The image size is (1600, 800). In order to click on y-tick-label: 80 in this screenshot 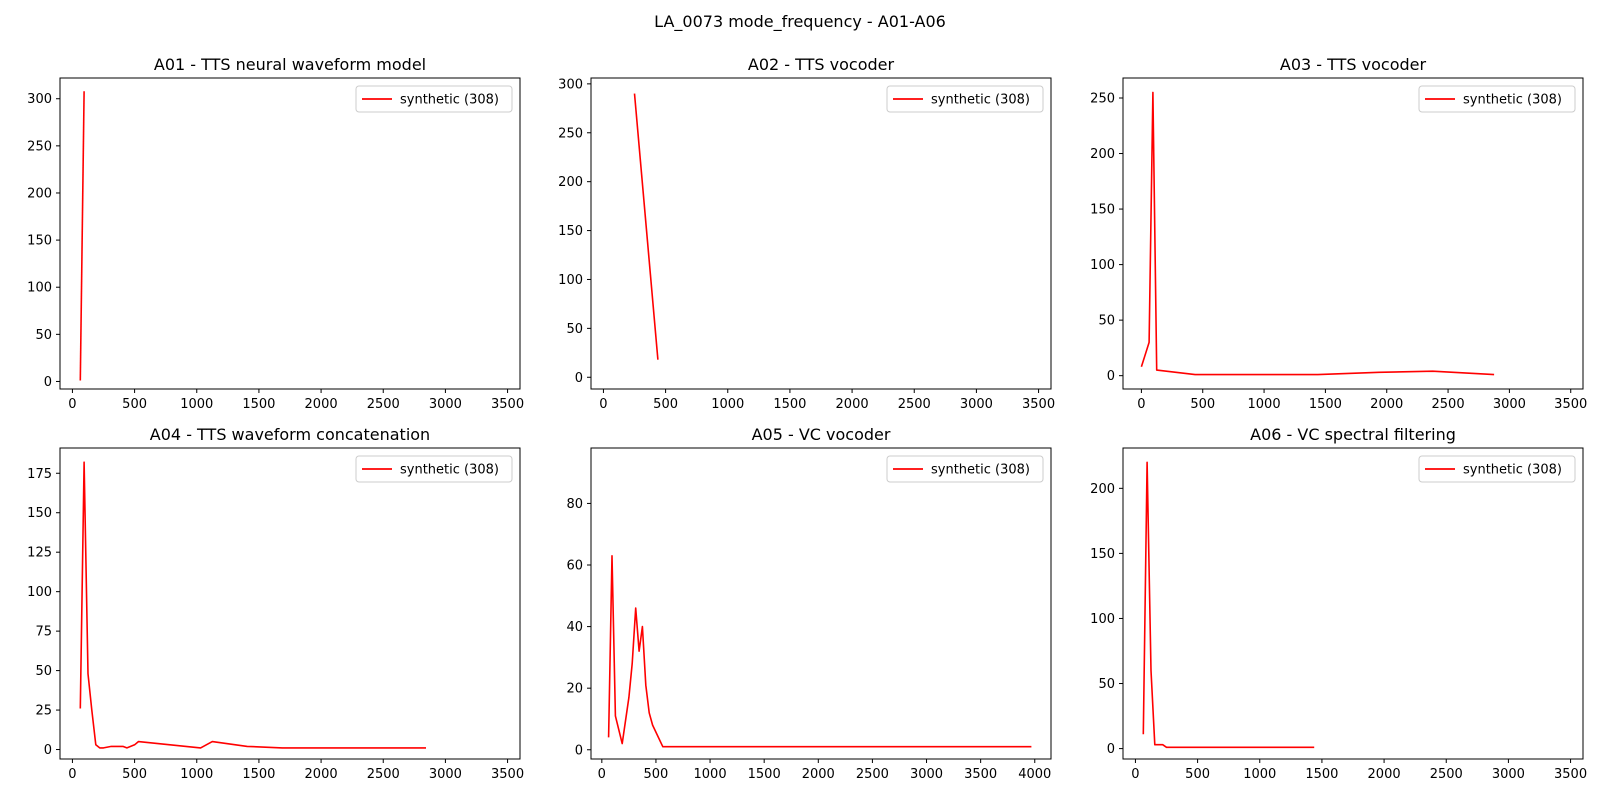, I will do `click(574, 504)`.